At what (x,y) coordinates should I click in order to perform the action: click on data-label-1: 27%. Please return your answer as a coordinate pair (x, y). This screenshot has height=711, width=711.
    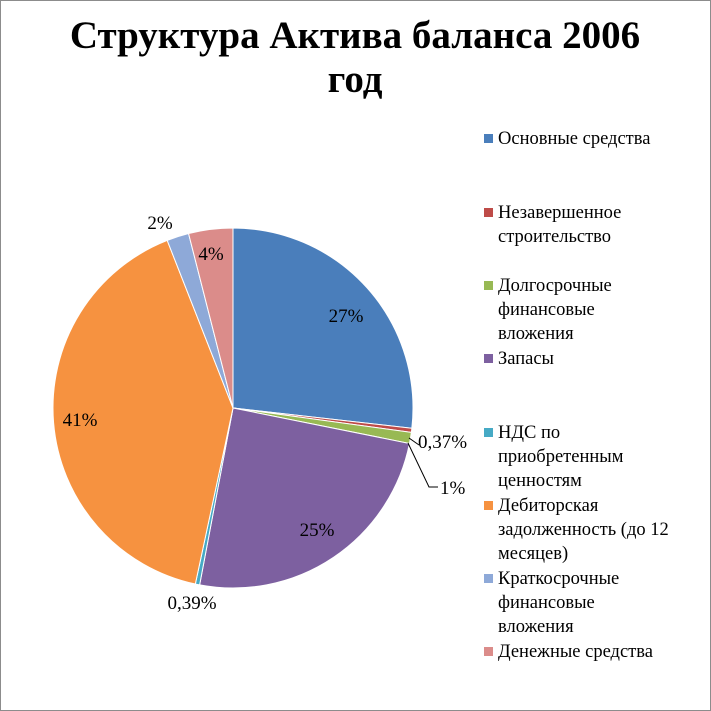
    Looking at the image, I should click on (346, 316).